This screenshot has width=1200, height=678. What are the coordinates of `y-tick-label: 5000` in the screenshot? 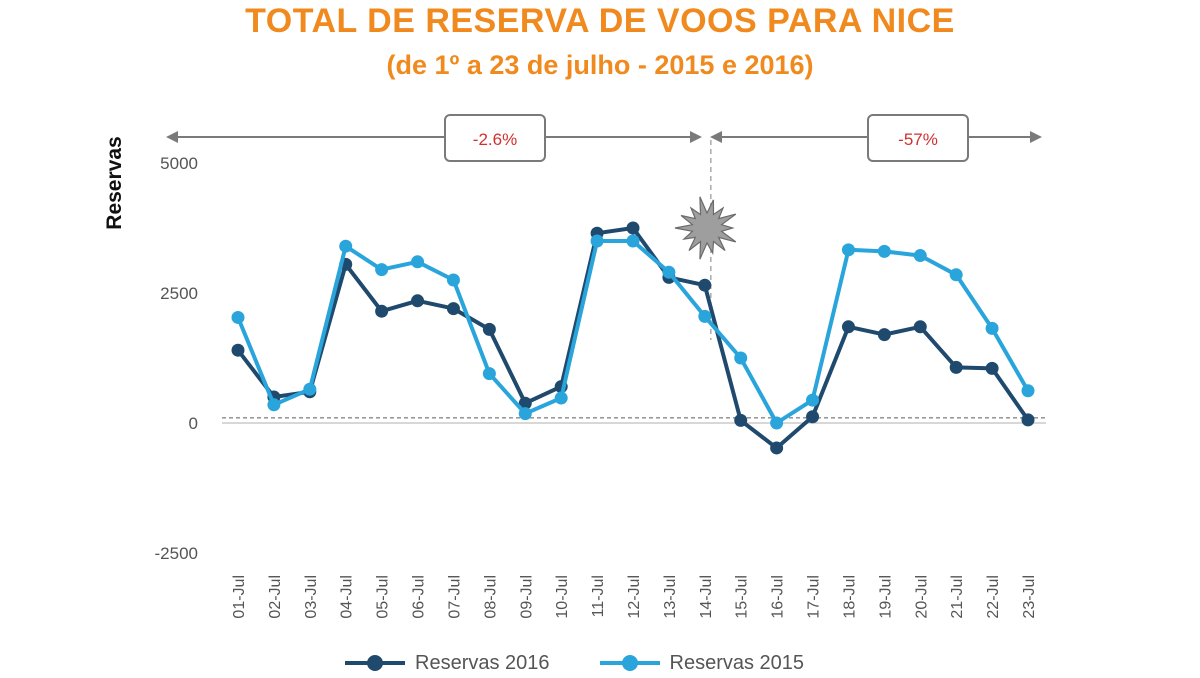 It's located at (179, 163).